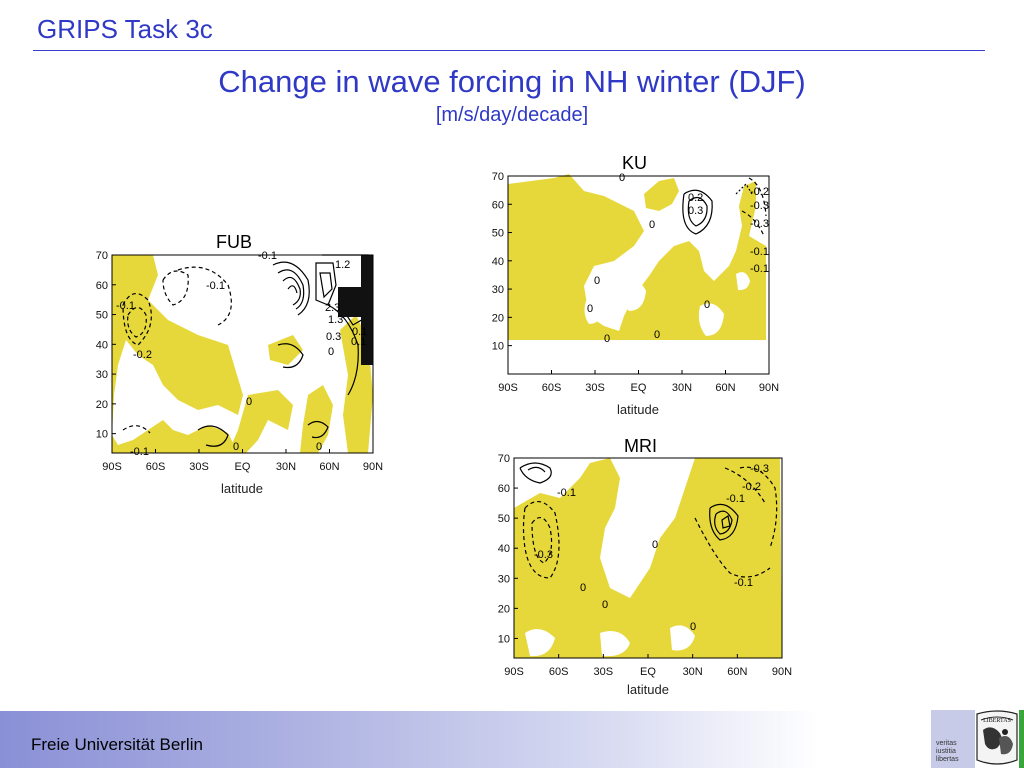 This screenshot has width=1024, height=768. Describe the element at coordinates (342, 265) in the screenshot. I see `contour-label: 1.2` at that location.